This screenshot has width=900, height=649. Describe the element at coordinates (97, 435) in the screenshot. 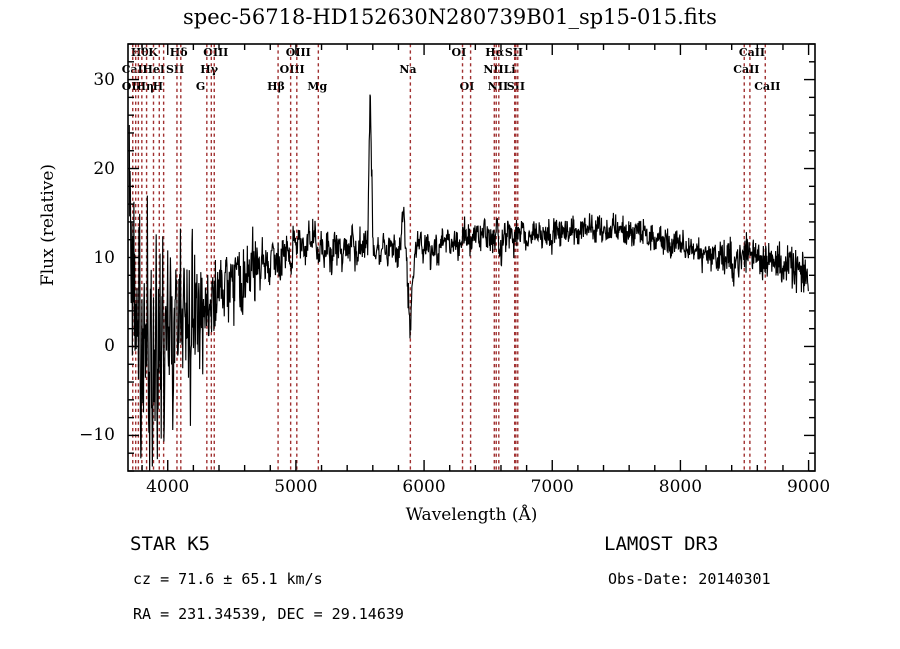

I see `y-tick--10: −10` at that location.